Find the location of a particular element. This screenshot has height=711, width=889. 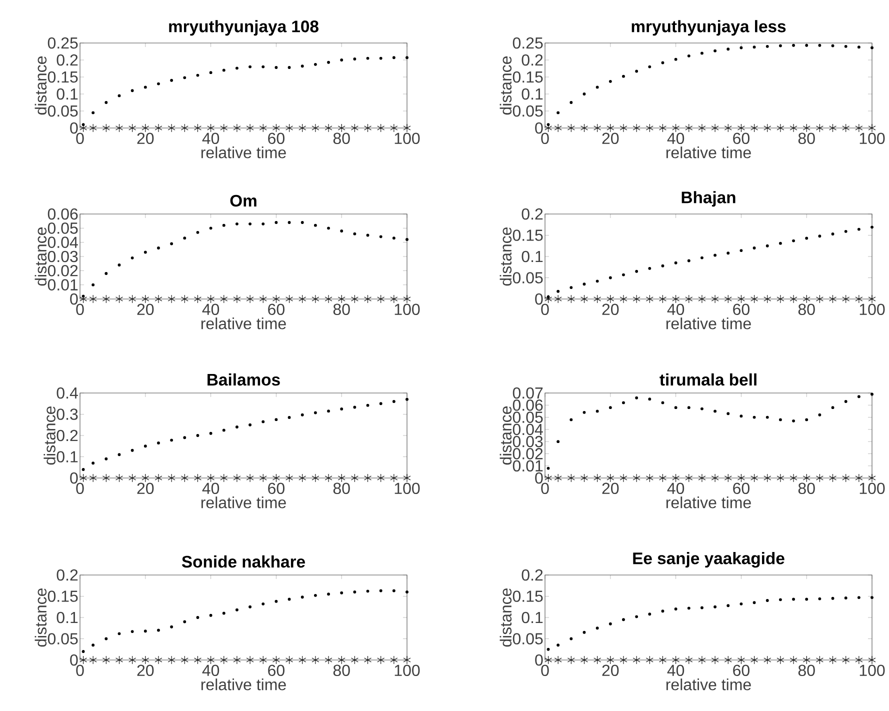

y-tick-label: 0.04 is located at coordinates (63, 242).